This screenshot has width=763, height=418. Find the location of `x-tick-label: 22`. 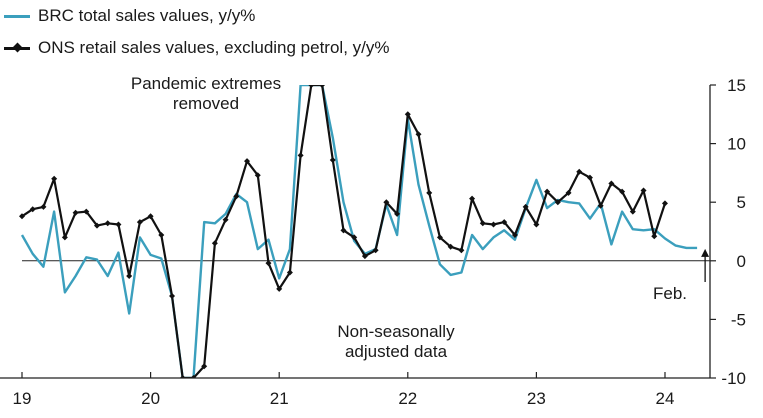

x-tick-label: 22 is located at coordinates (407, 398).